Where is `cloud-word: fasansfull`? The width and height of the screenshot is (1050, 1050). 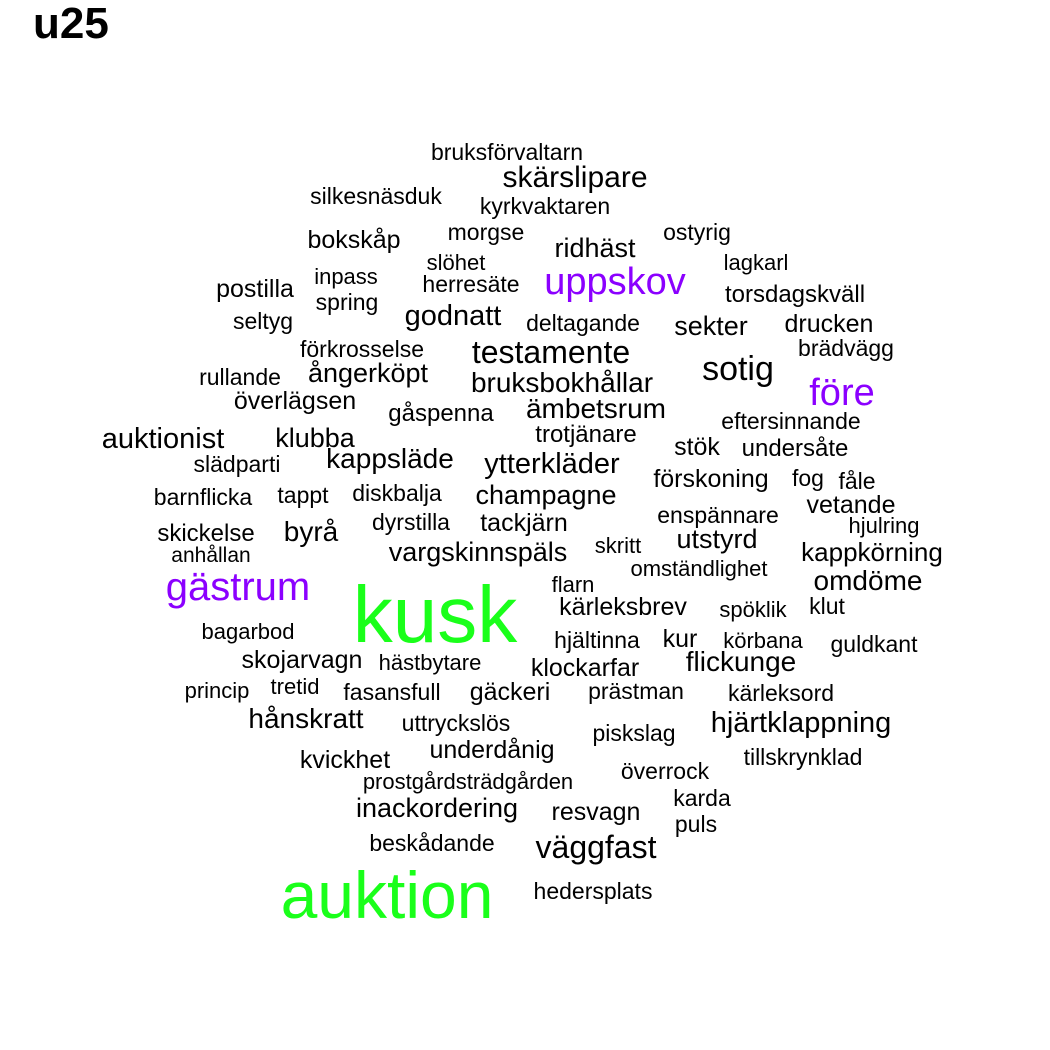
cloud-word: fasansfull is located at coordinates (391, 692).